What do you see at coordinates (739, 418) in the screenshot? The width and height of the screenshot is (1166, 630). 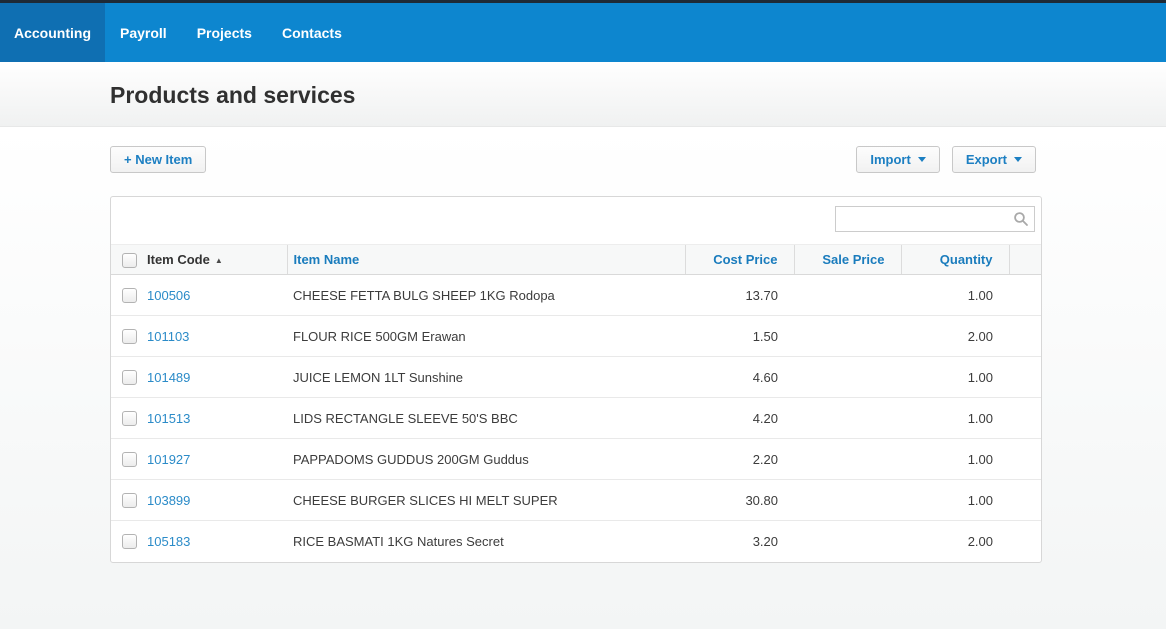 I see `cost-price-cell: 4.20` at bounding box center [739, 418].